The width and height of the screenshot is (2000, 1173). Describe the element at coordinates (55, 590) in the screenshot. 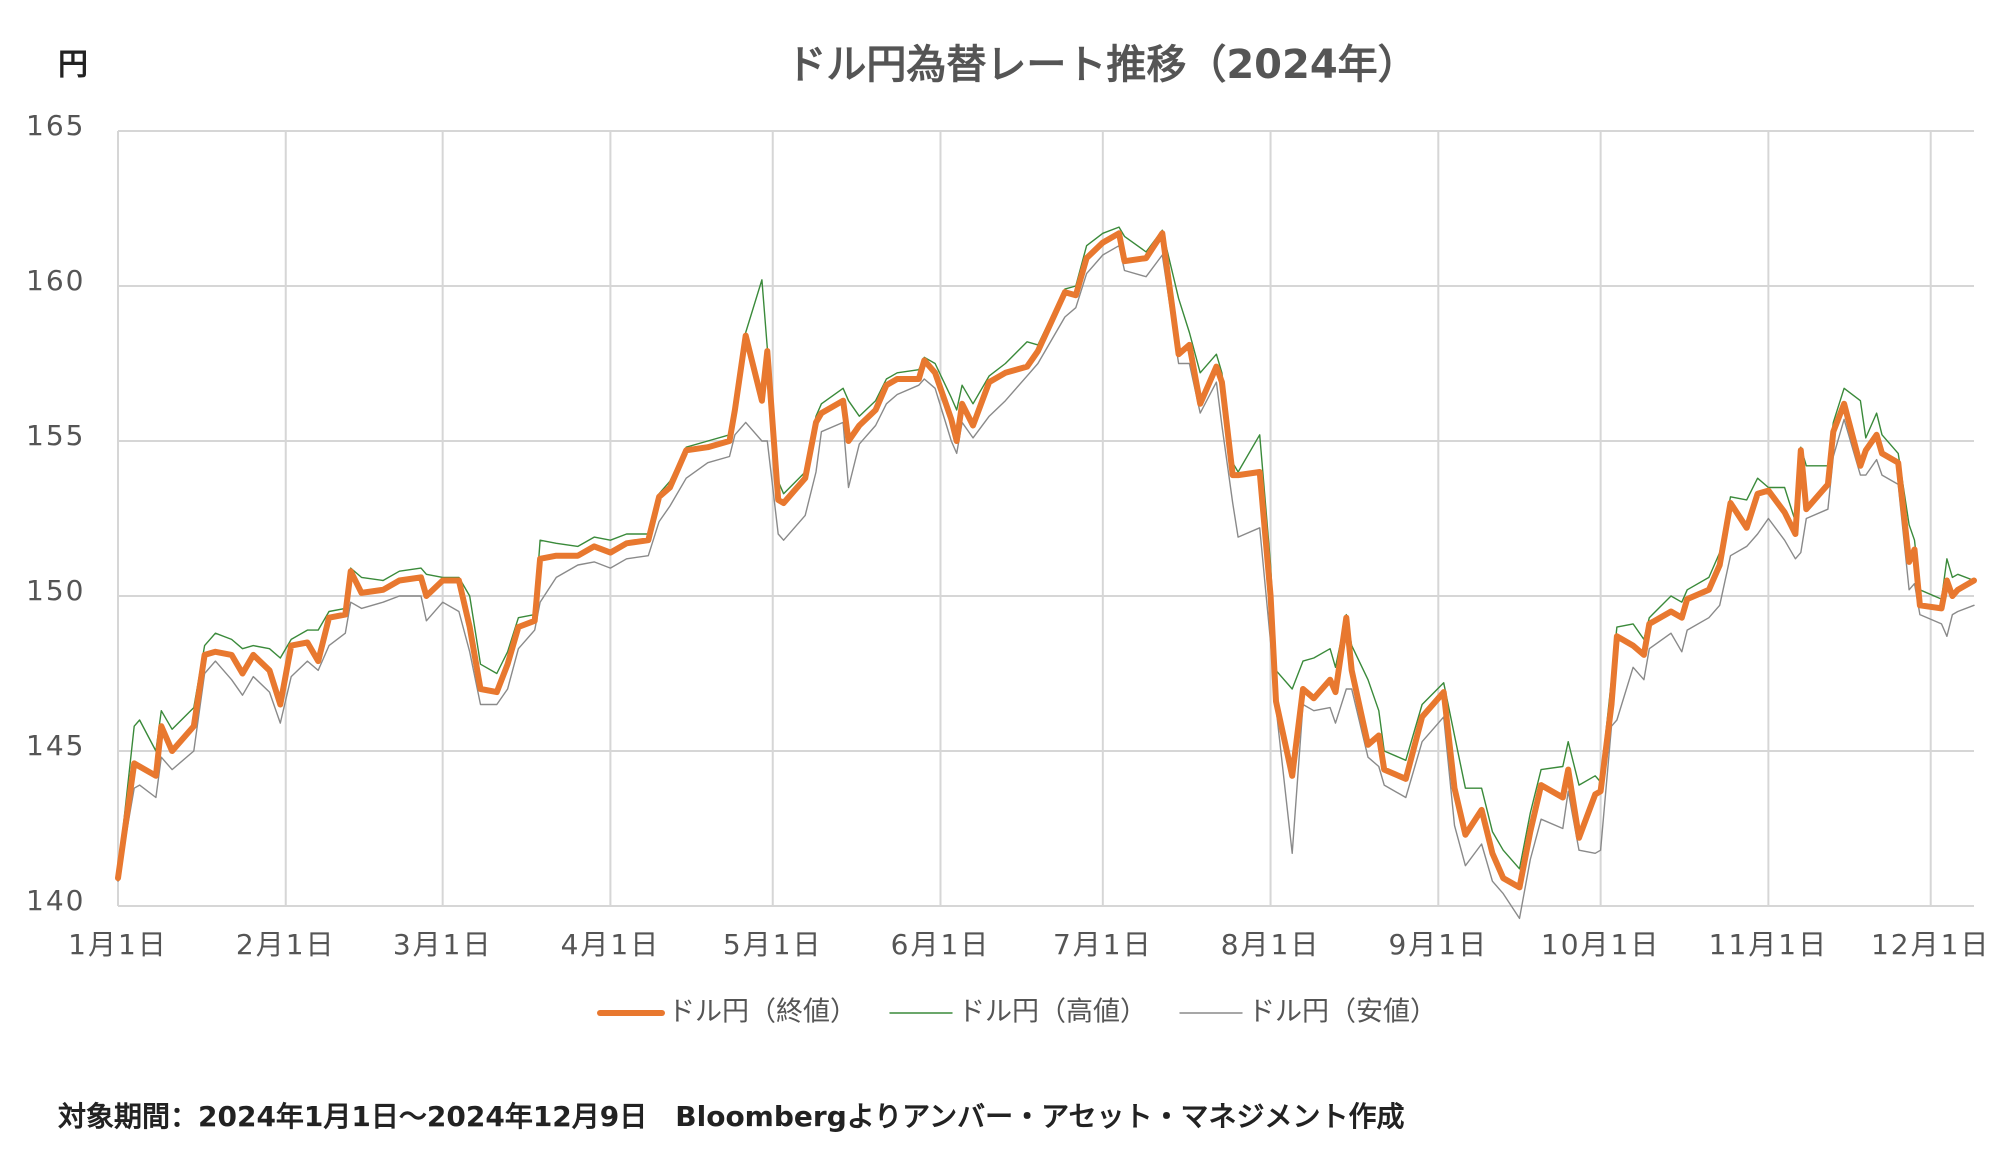

I see `y-tick-label: 150` at that location.